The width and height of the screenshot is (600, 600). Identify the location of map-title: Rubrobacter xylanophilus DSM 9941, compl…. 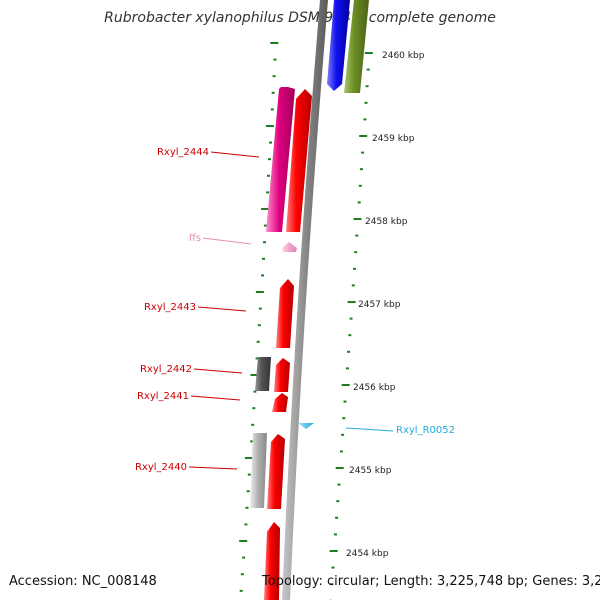
(300, 18).